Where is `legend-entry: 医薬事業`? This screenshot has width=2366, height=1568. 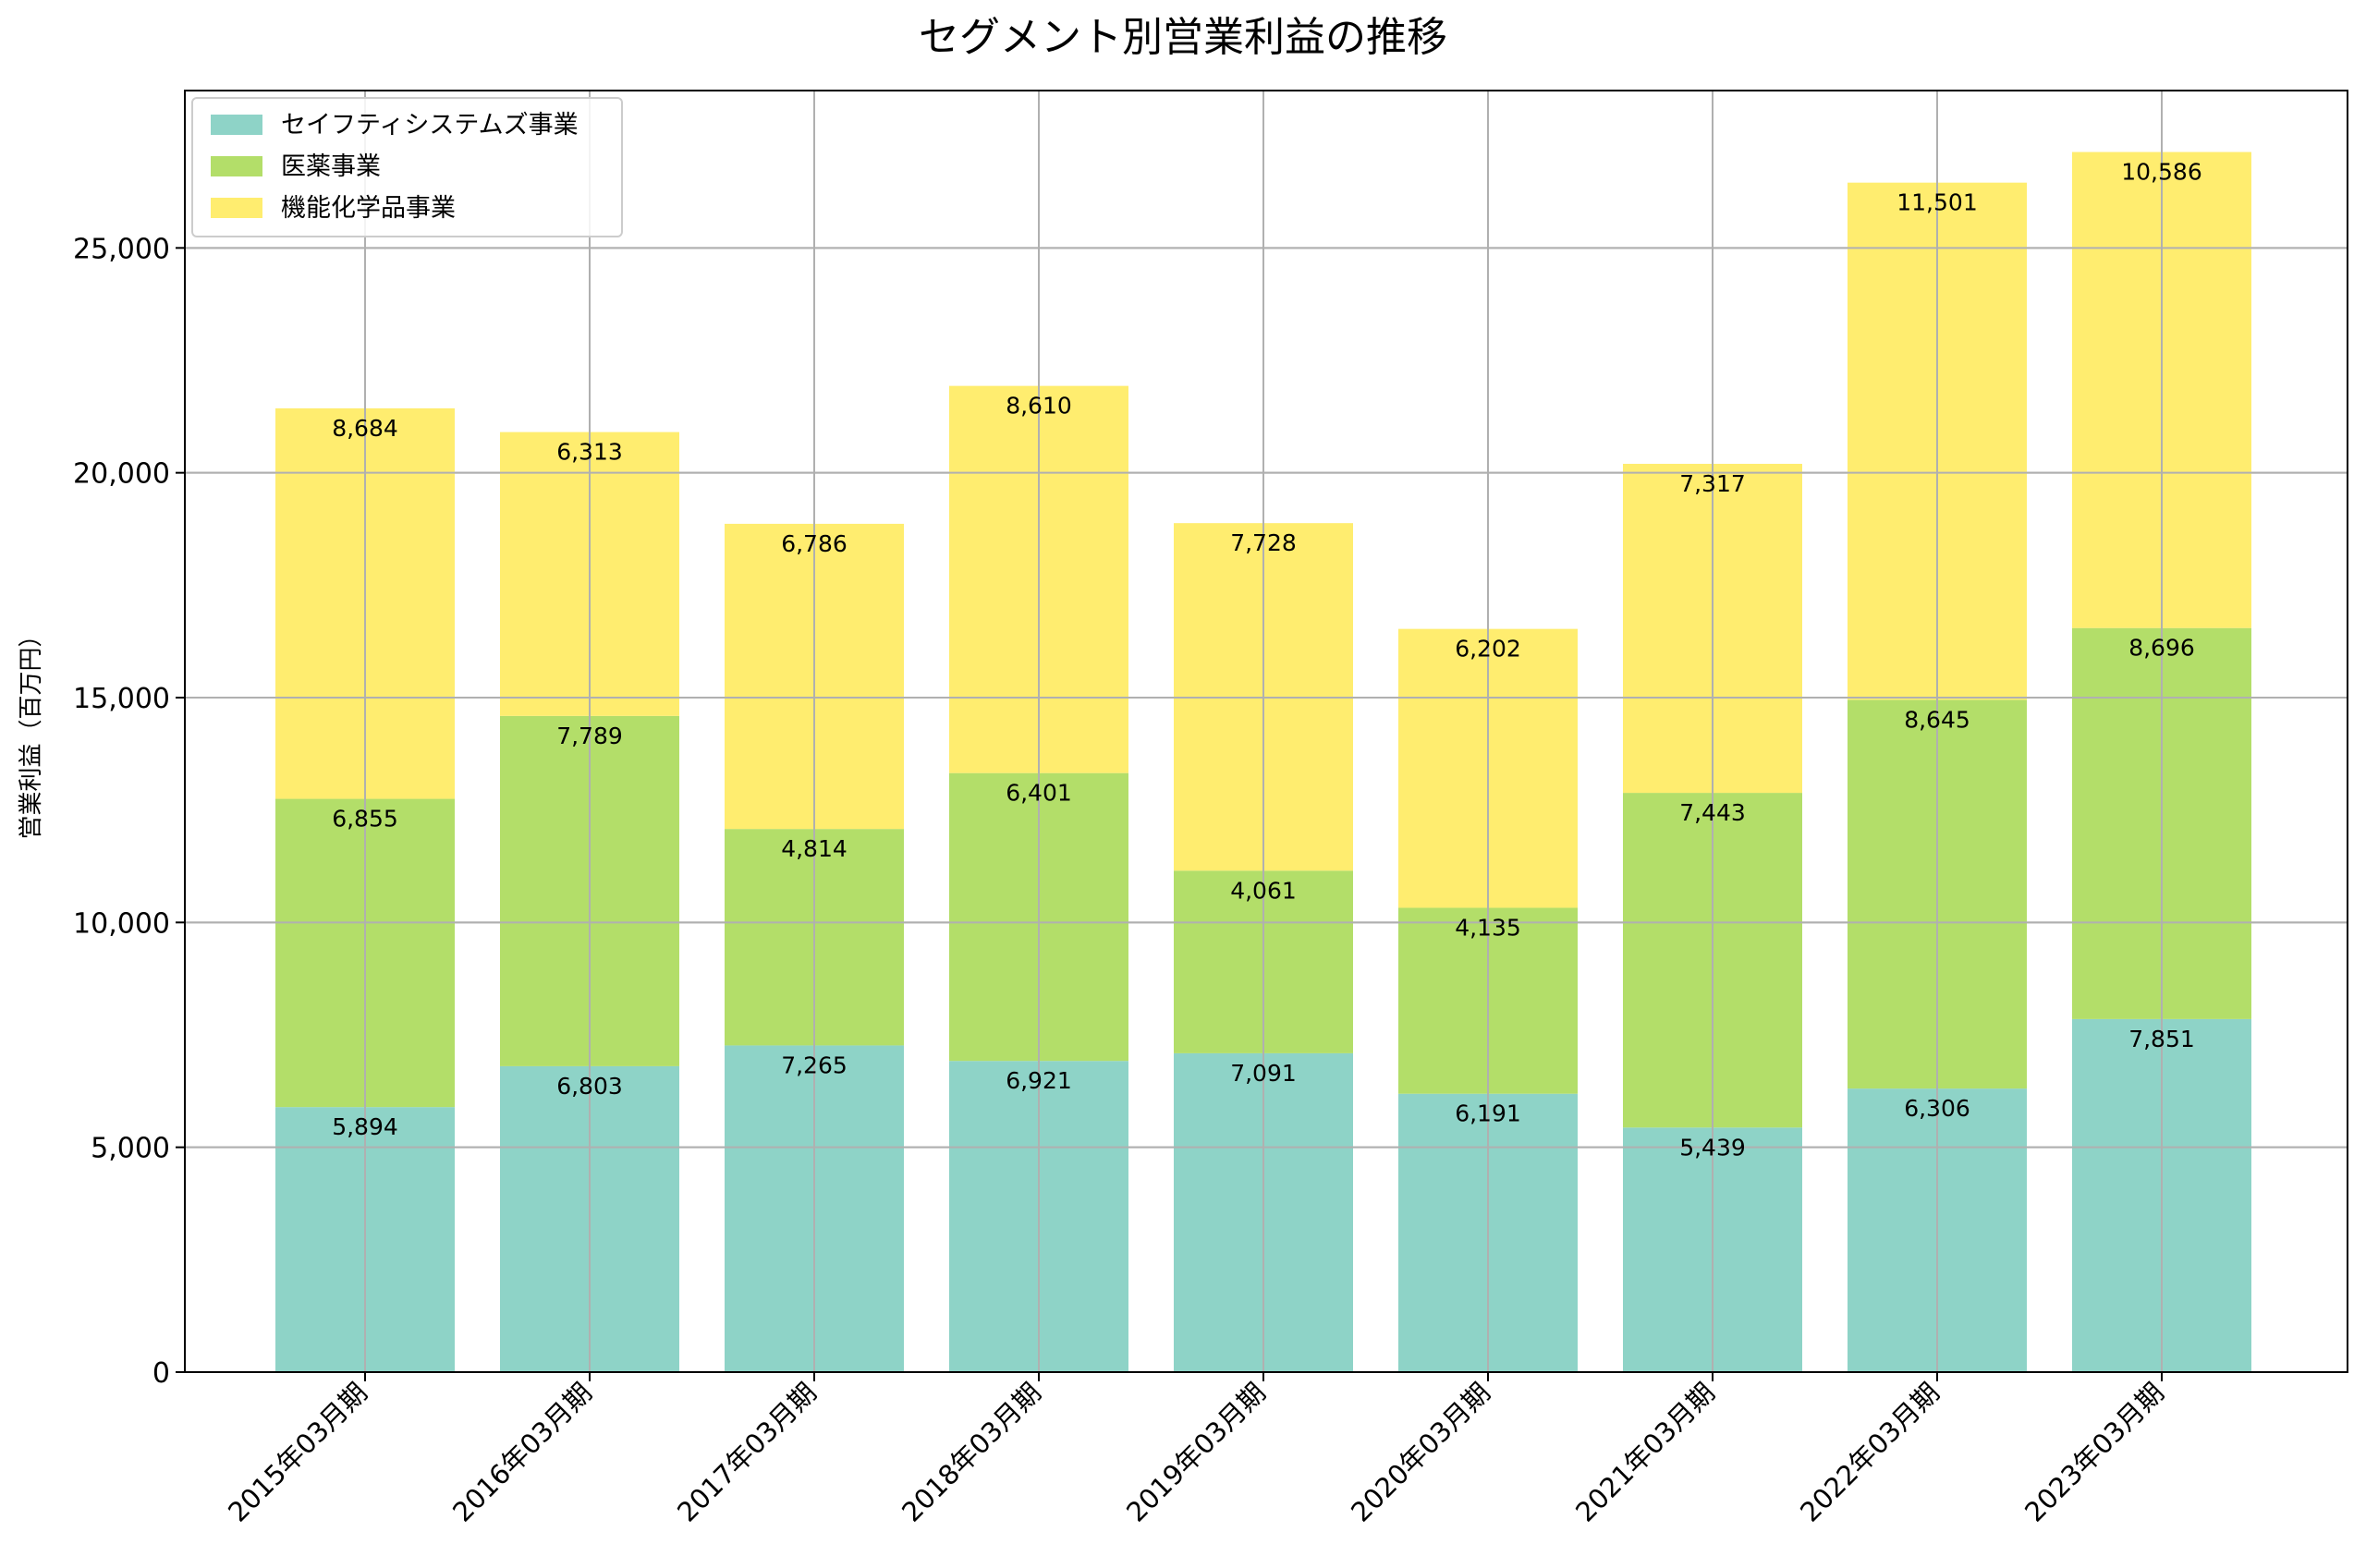
legend-entry: 医薬事業 is located at coordinates (331, 166).